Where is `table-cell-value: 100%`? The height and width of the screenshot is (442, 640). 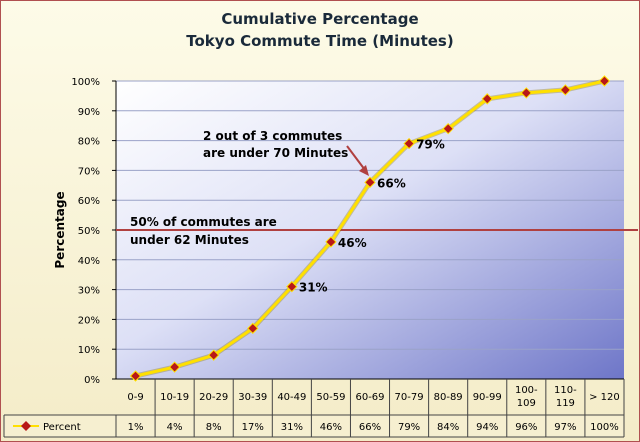 table-cell-value: 100% is located at coordinates (604, 427).